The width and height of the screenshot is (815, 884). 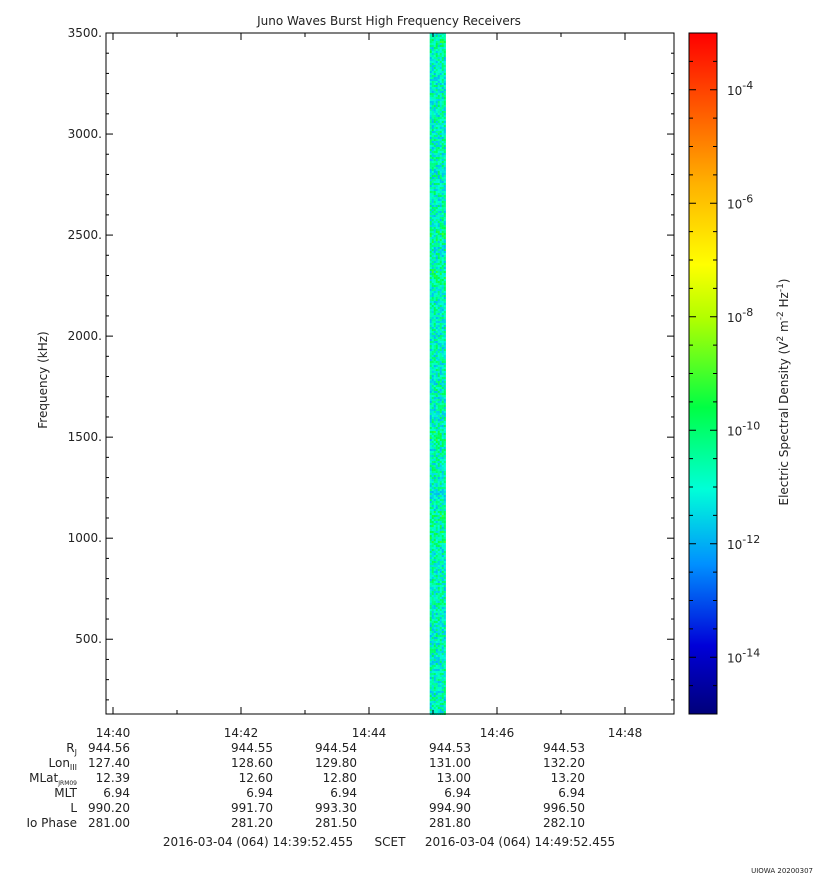 I want to click on y-axis-label: Frequency (kHz), so click(x=43, y=379).